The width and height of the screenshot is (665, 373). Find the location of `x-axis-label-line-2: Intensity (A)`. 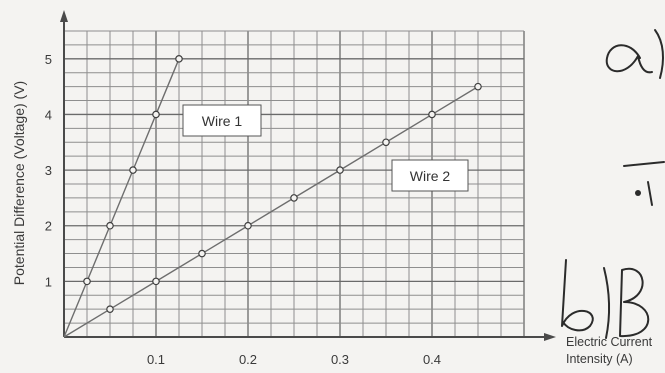

x-axis-label-line-2: Intensity (A) is located at coordinates (599, 359).